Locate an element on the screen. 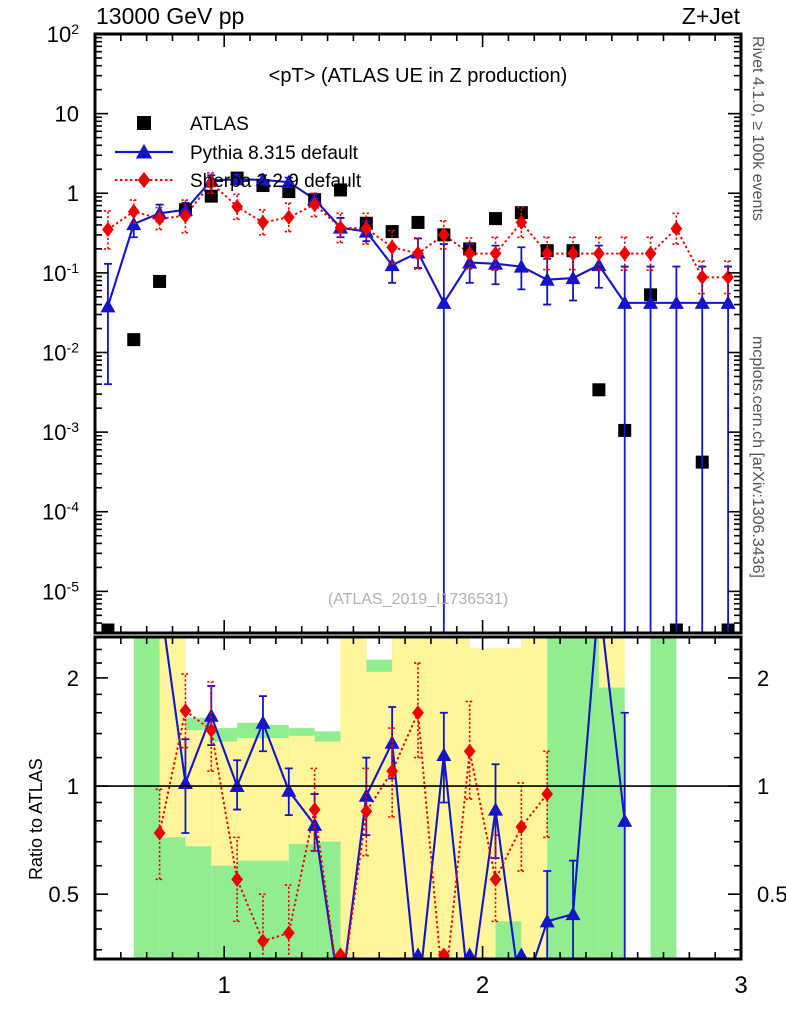 The width and height of the screenshot is (786, 1024). header-left: 13000 GeV pp is located at coordinates (170, 16).